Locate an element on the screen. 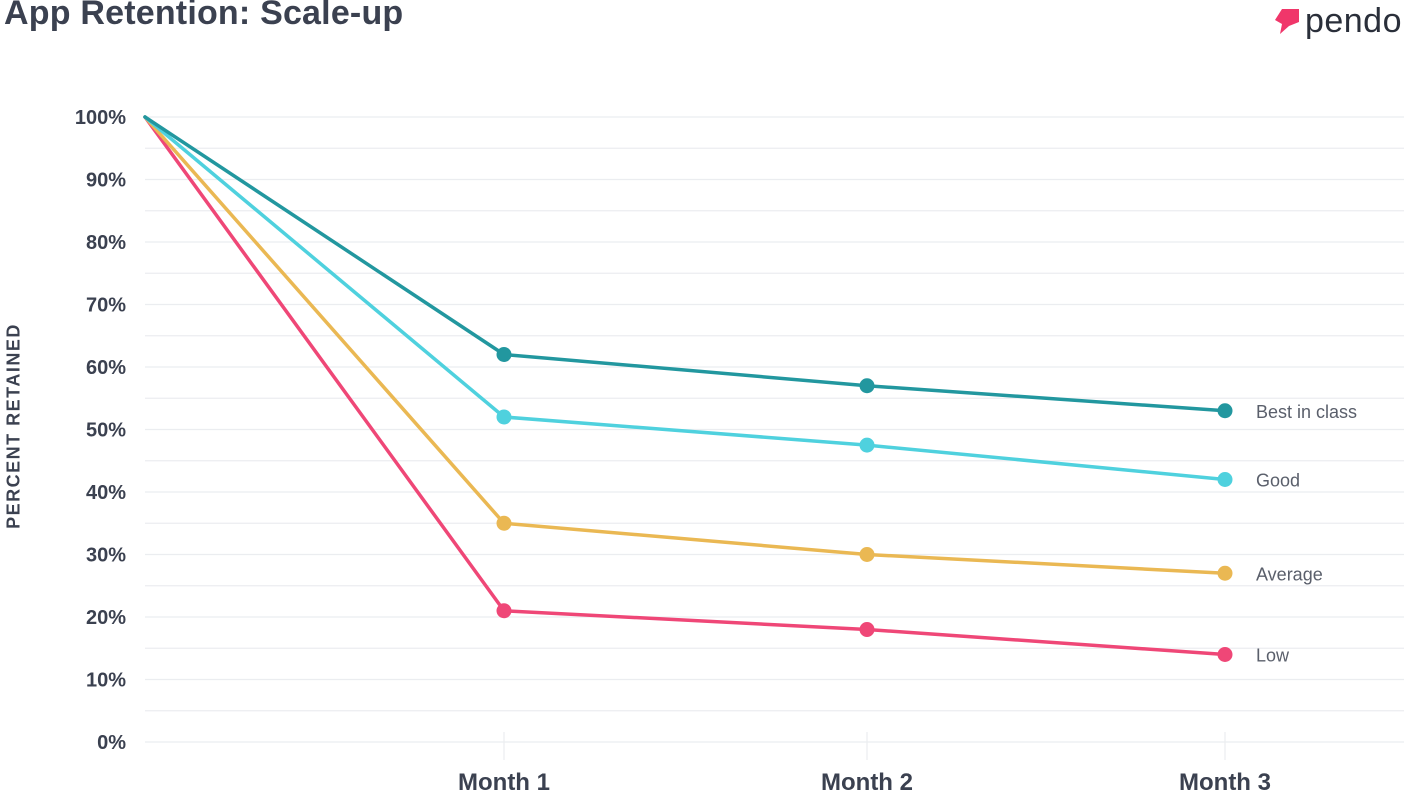  pendo-logo-icon is located at coordinates (1286, 21).